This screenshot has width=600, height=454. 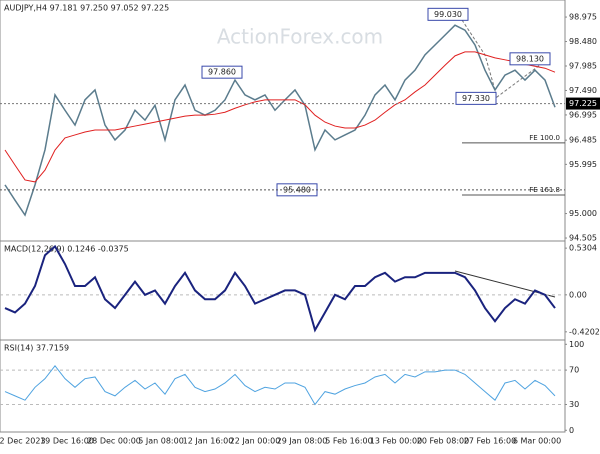 I want to click on last-price-label: 97.225, so click(x=583, y=103).